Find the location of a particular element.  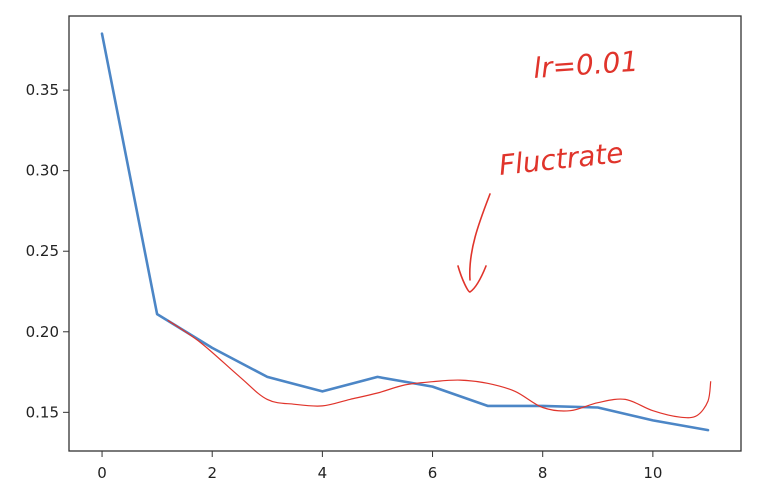

annotation-lr: lr=0.01 is located at coordinates (585, 65).